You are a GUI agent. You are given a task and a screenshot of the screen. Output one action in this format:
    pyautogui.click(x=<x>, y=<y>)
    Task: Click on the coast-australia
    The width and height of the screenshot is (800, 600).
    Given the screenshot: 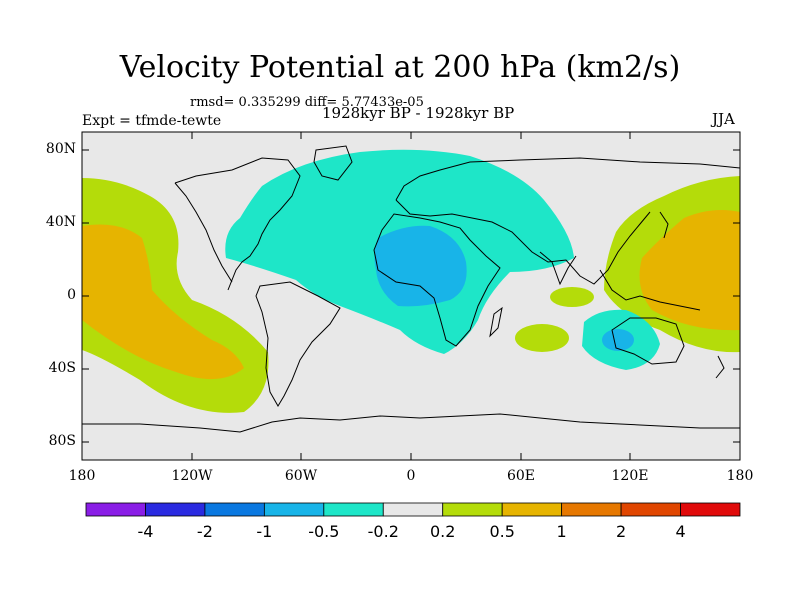 What is the action you would take?
    pyautogui.click(x=648, y=341)
    